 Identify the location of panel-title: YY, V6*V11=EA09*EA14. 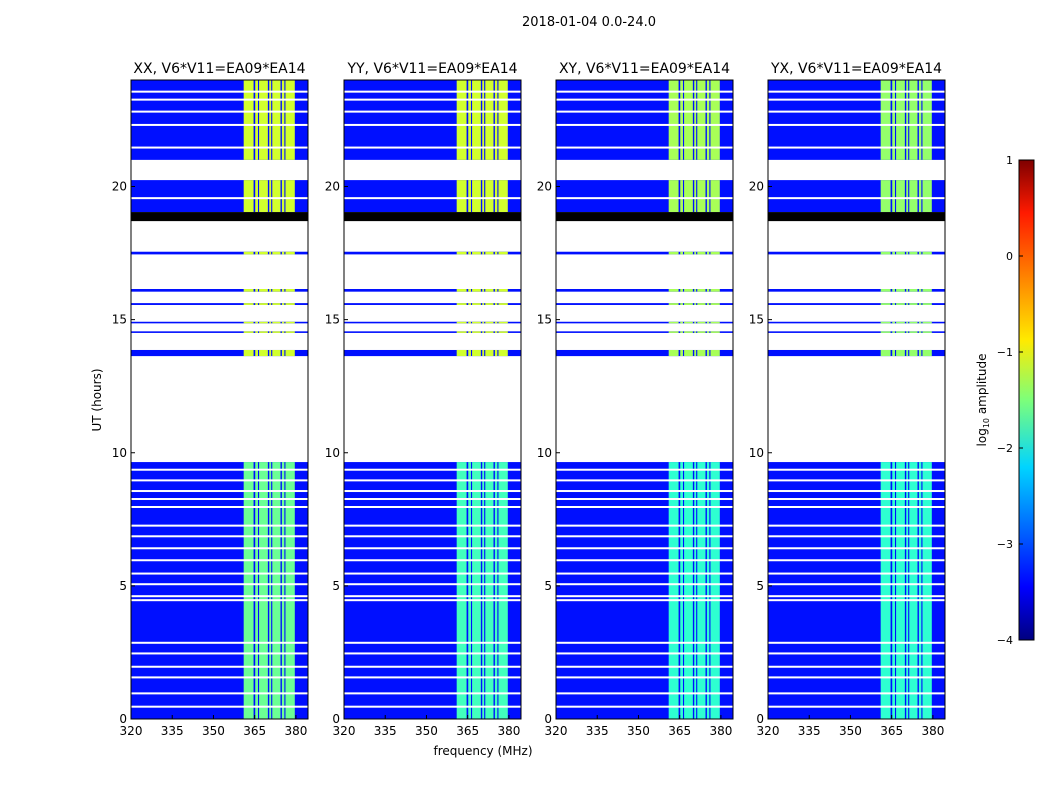
(431, 69).